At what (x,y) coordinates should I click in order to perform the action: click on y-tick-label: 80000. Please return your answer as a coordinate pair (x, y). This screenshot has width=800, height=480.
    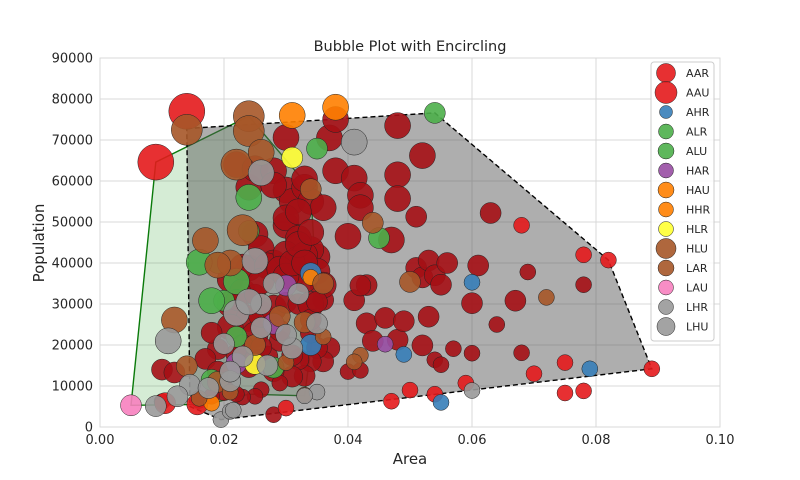
    Looking at the image, I should click on (72, 100).